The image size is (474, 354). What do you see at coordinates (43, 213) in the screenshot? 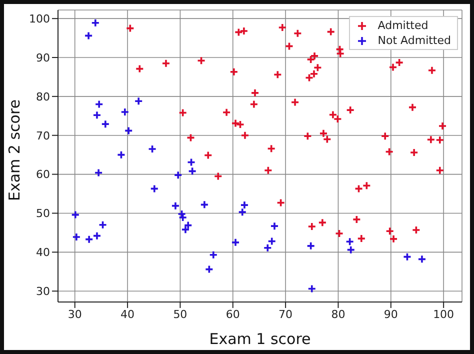
I see `y-tick-label: 50` at bounding box center [43, 213].